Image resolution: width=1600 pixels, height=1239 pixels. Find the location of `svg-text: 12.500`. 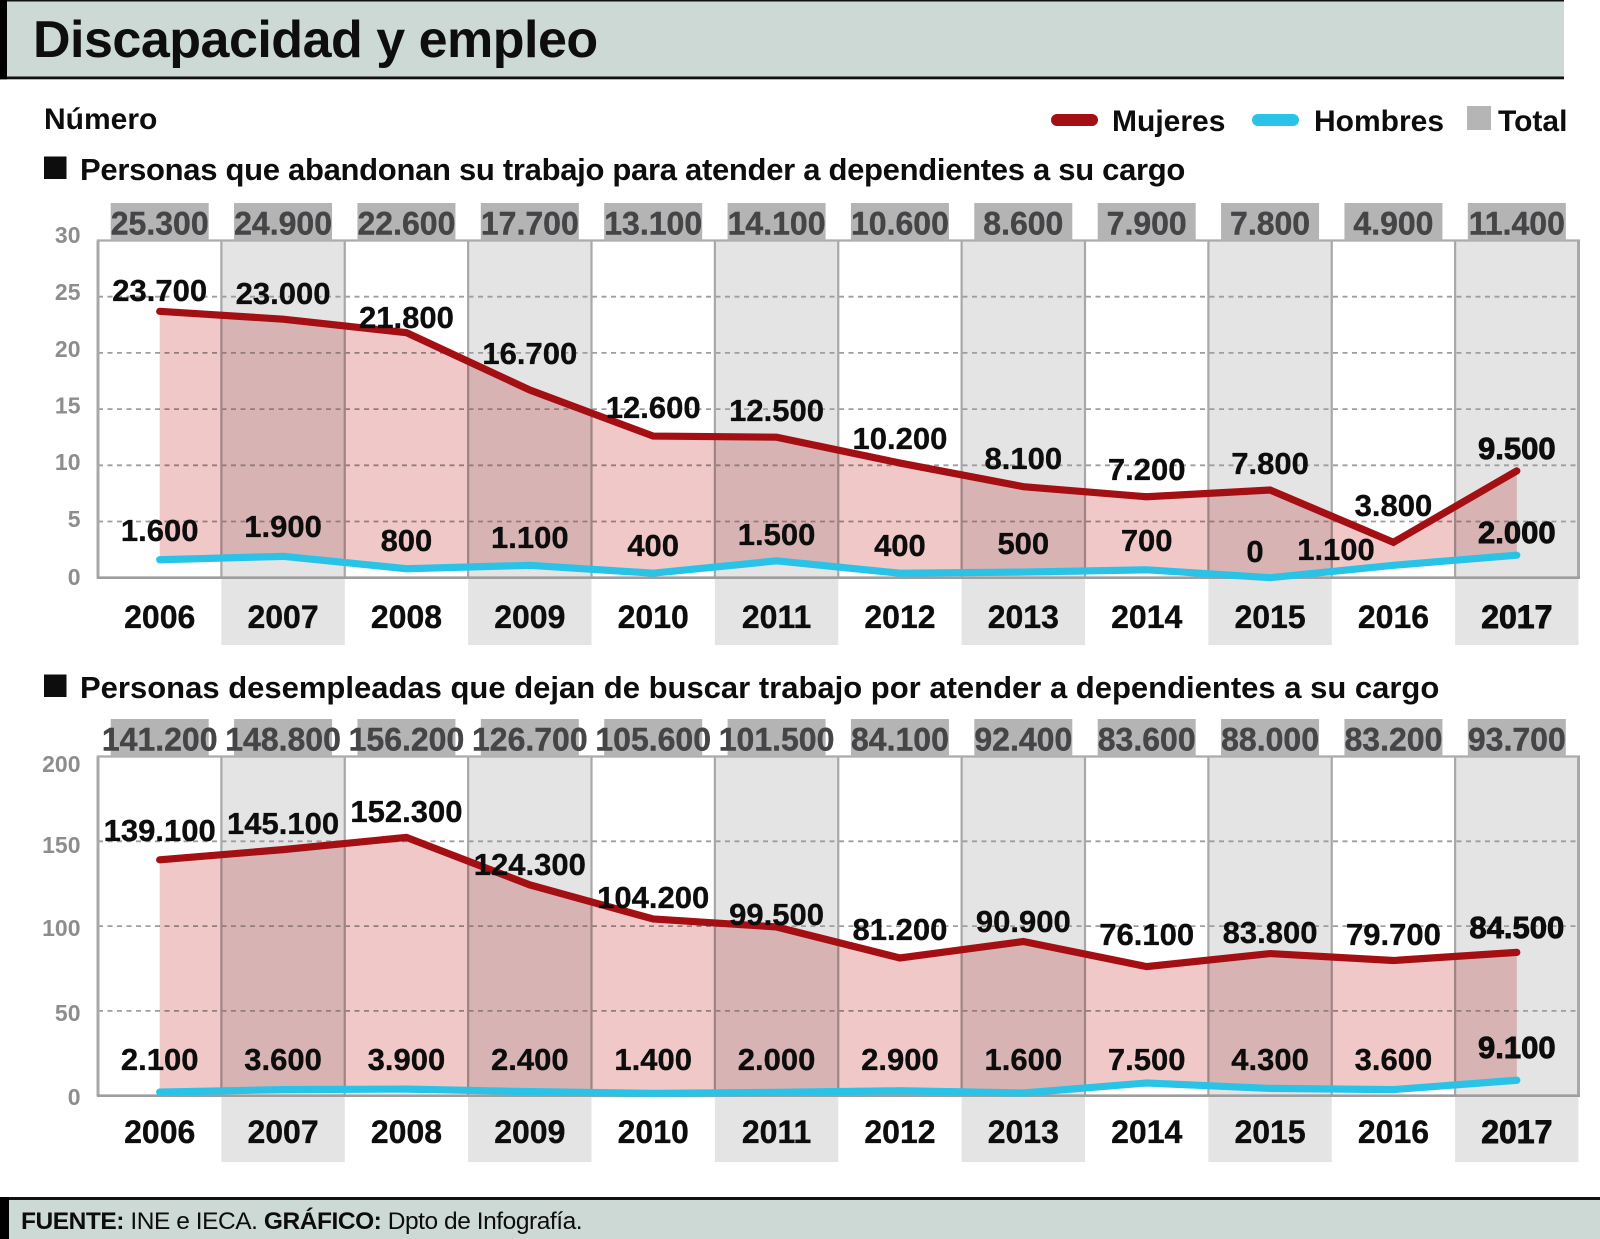

svg-text: 12.500 is located at coordinates (776, 410).